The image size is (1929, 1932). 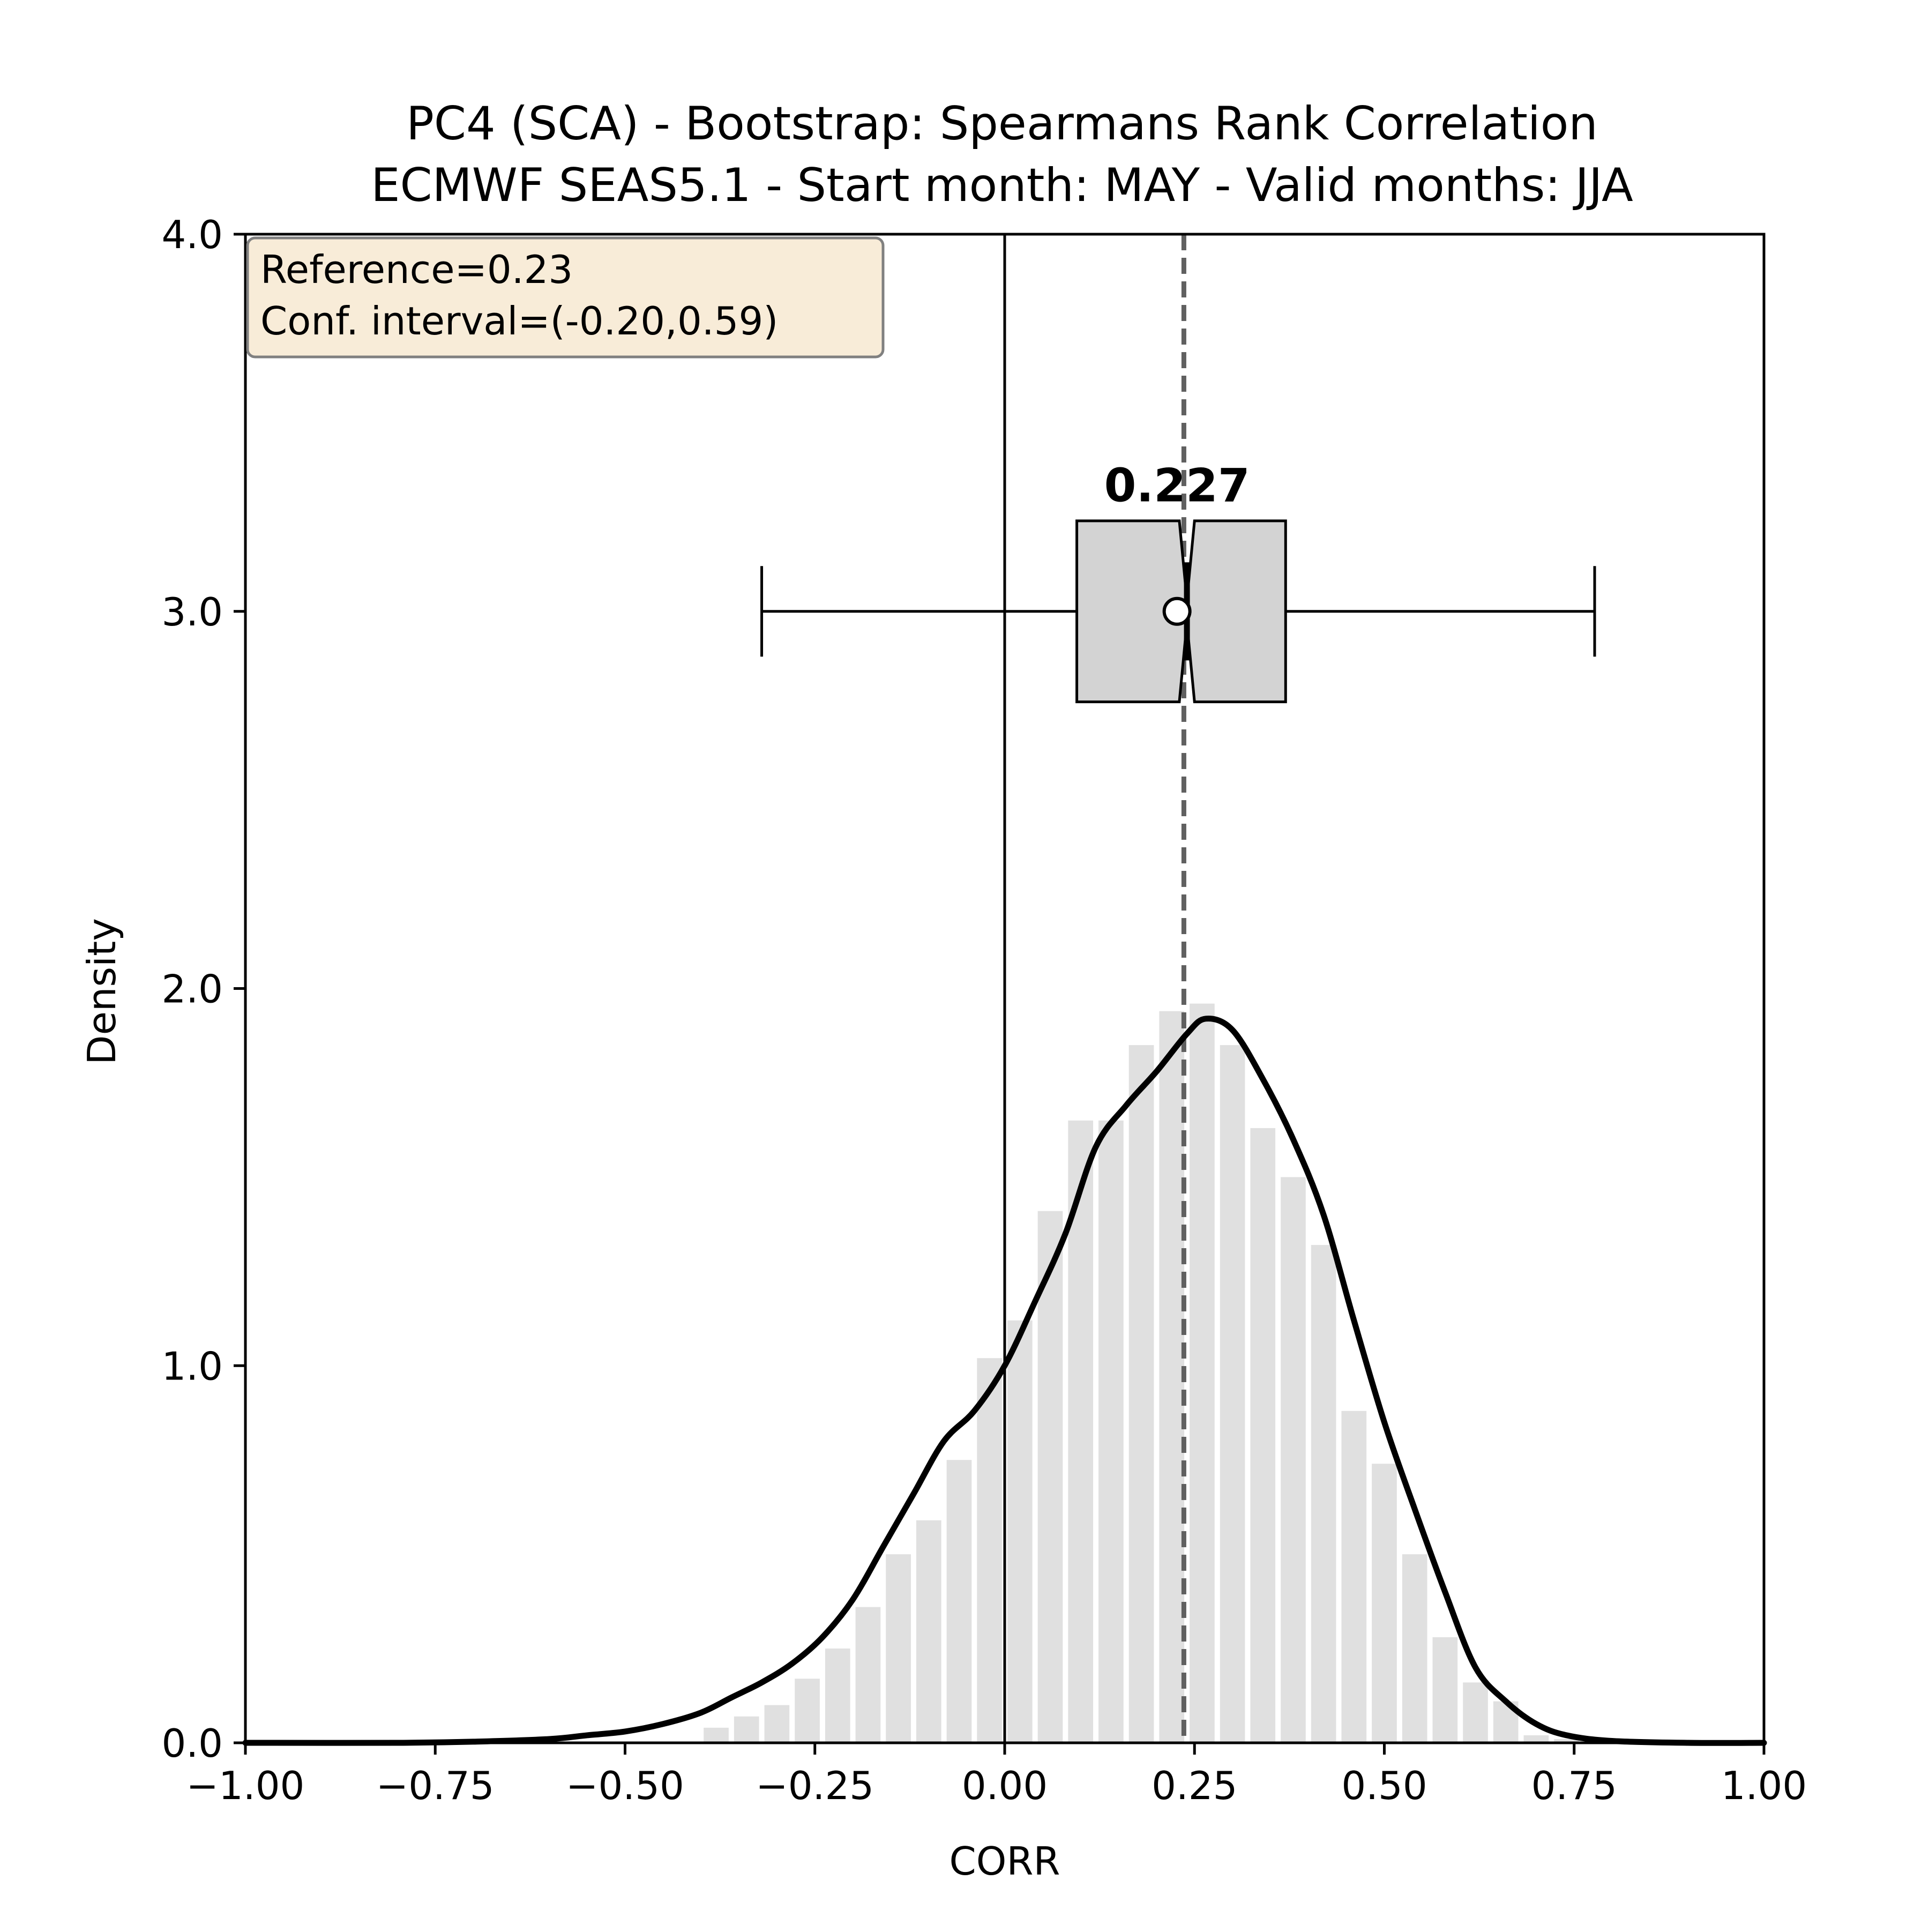 I want to click on y-tick-label: 4.0, so click(x=192, y=234).